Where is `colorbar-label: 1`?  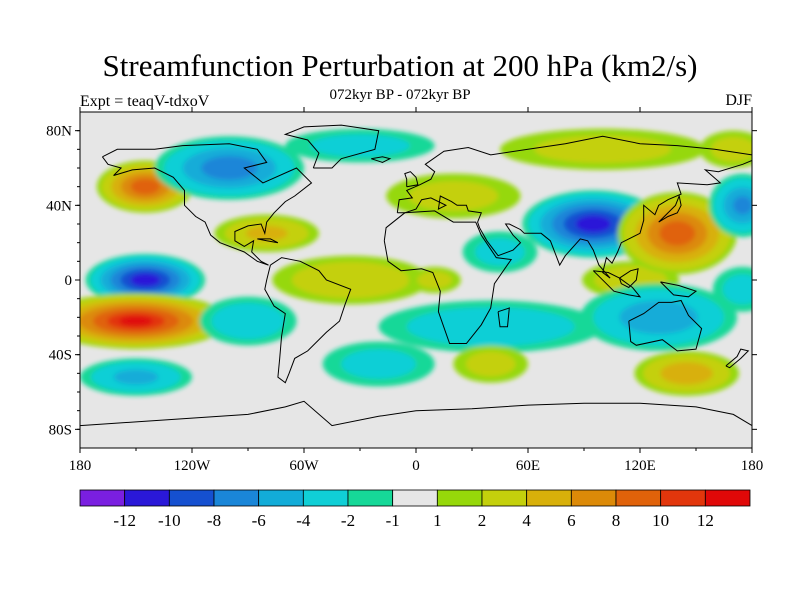
colorbar-label: 1 is located at coordinates (437, 520).